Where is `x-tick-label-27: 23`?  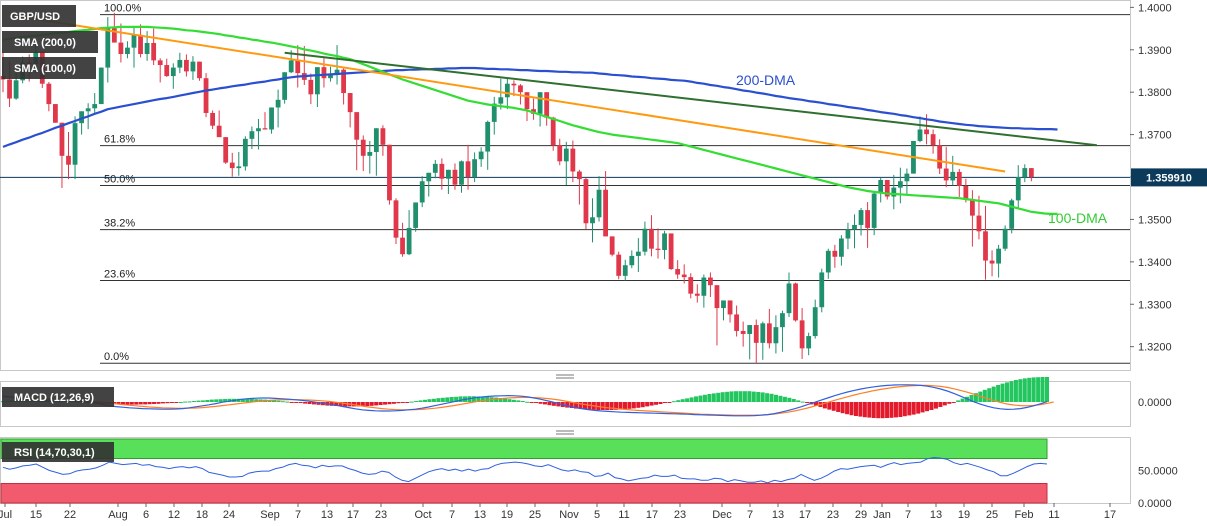
x-tick-label-27: 23 is located at coordinates (833, 515).